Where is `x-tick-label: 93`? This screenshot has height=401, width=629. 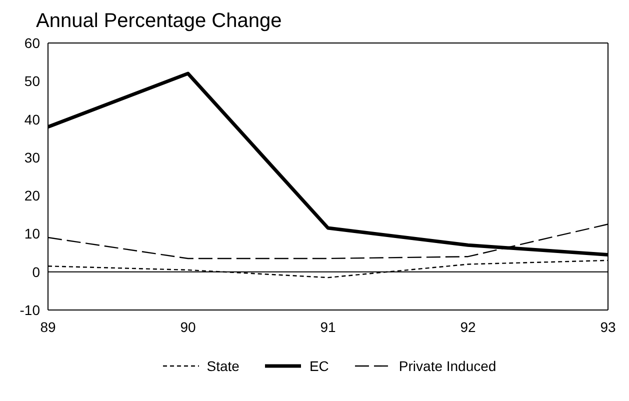
x-tick-label: 93 is located at coordinates (608, 326).